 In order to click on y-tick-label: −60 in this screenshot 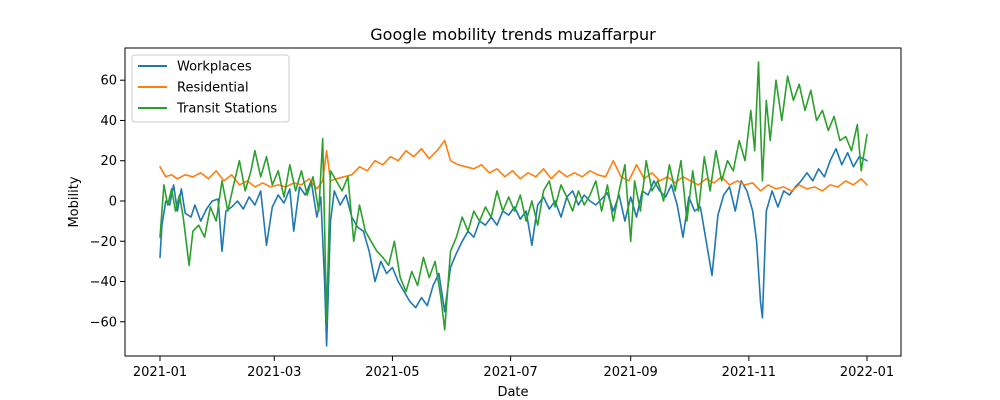, I will do `click(103, 322)`.